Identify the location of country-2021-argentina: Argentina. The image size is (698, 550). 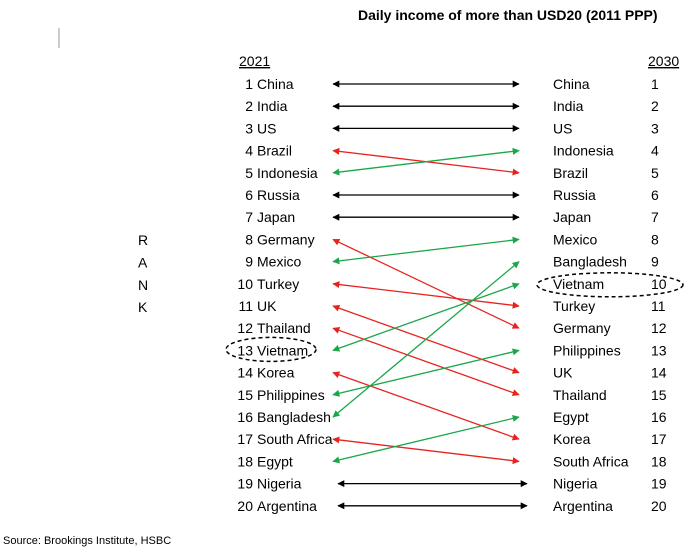
(287, 506).